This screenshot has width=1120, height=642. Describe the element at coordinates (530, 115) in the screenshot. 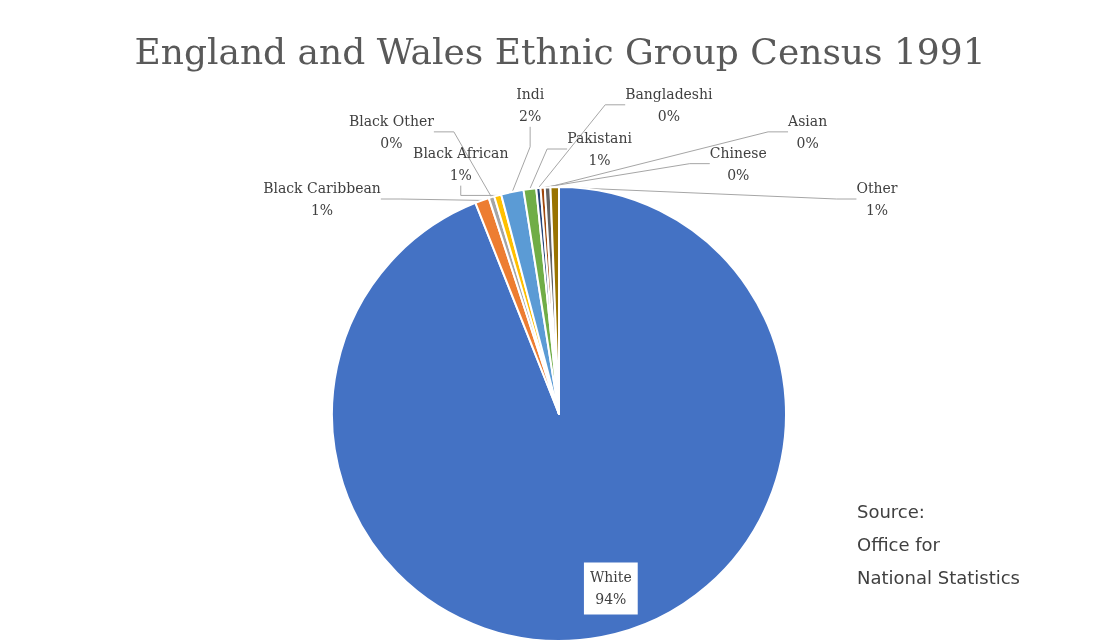

I see `data-label: 2%` at that location.